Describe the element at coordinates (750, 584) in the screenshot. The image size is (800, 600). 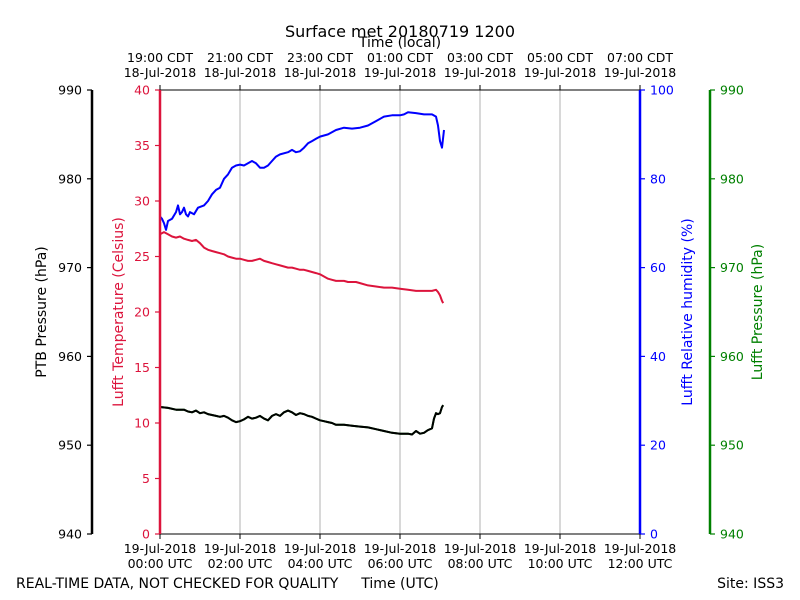
I see `footer-site: Site: ISS3` at that location.